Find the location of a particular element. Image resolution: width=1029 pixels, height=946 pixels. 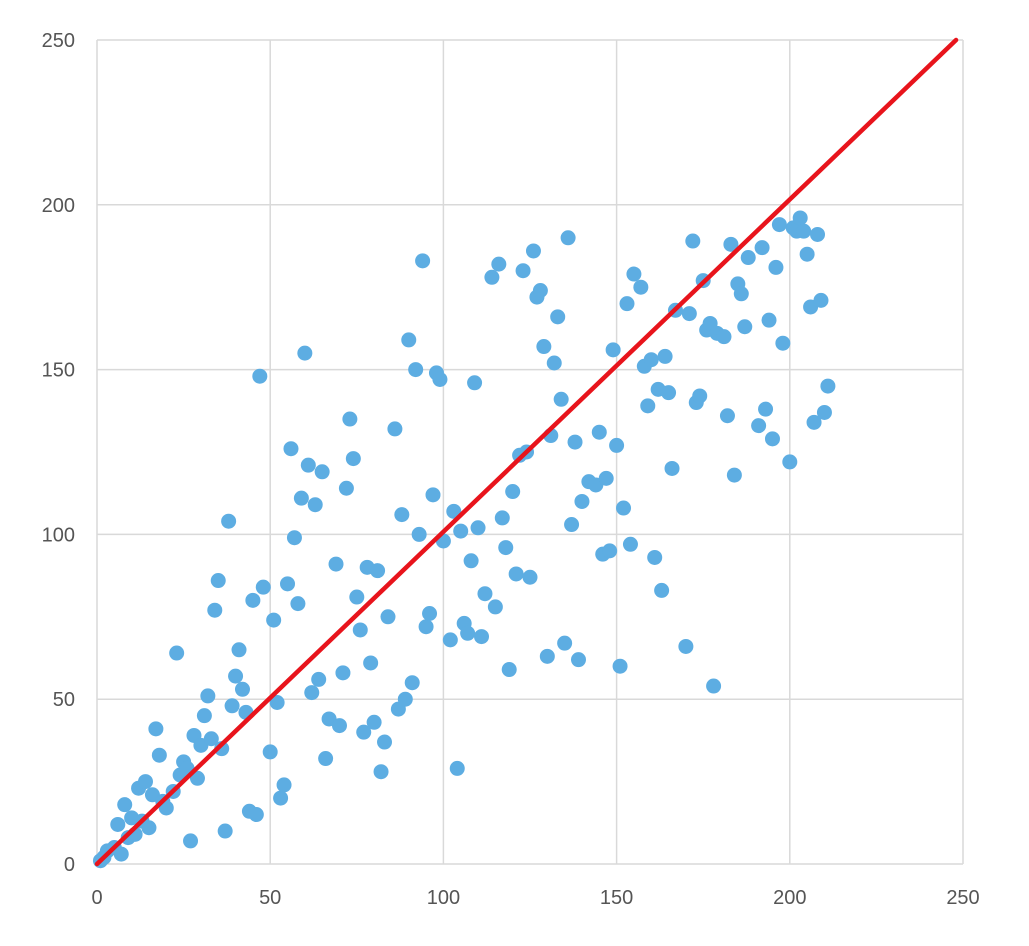

x-tick-label: 50 is located at coordinates (270, 898).